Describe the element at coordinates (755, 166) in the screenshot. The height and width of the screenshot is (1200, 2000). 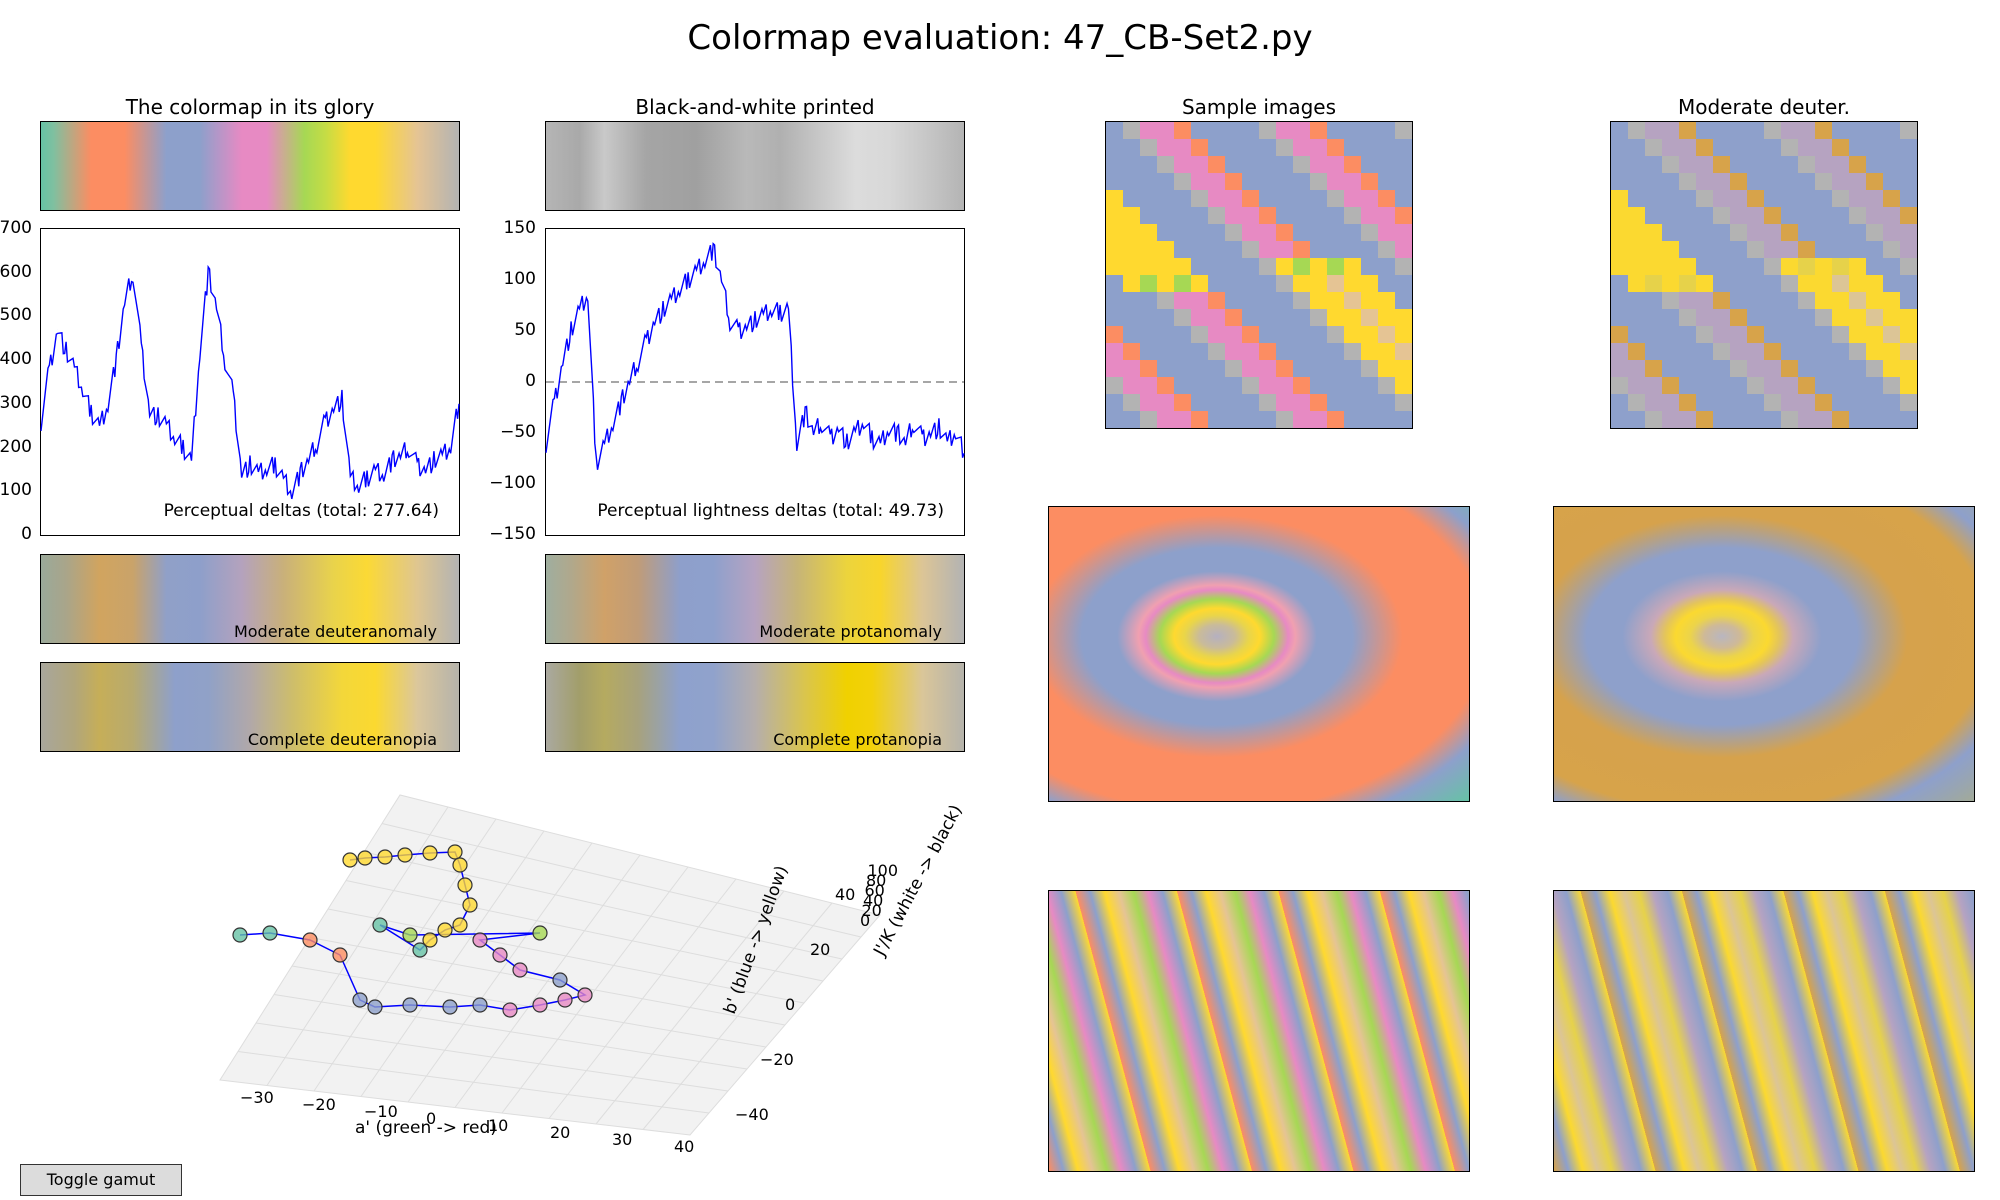
I see `bw-printed-bar` at that location.